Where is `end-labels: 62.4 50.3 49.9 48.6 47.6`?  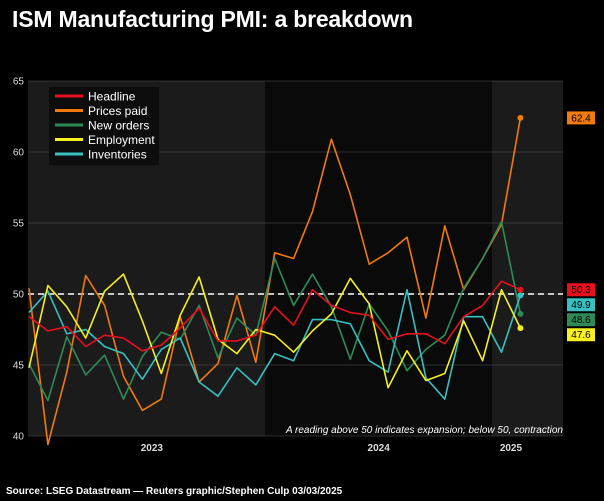 end-labels: 62.4 50.3 49.9 48.6 47.6 is located at coordinates (581, 226).